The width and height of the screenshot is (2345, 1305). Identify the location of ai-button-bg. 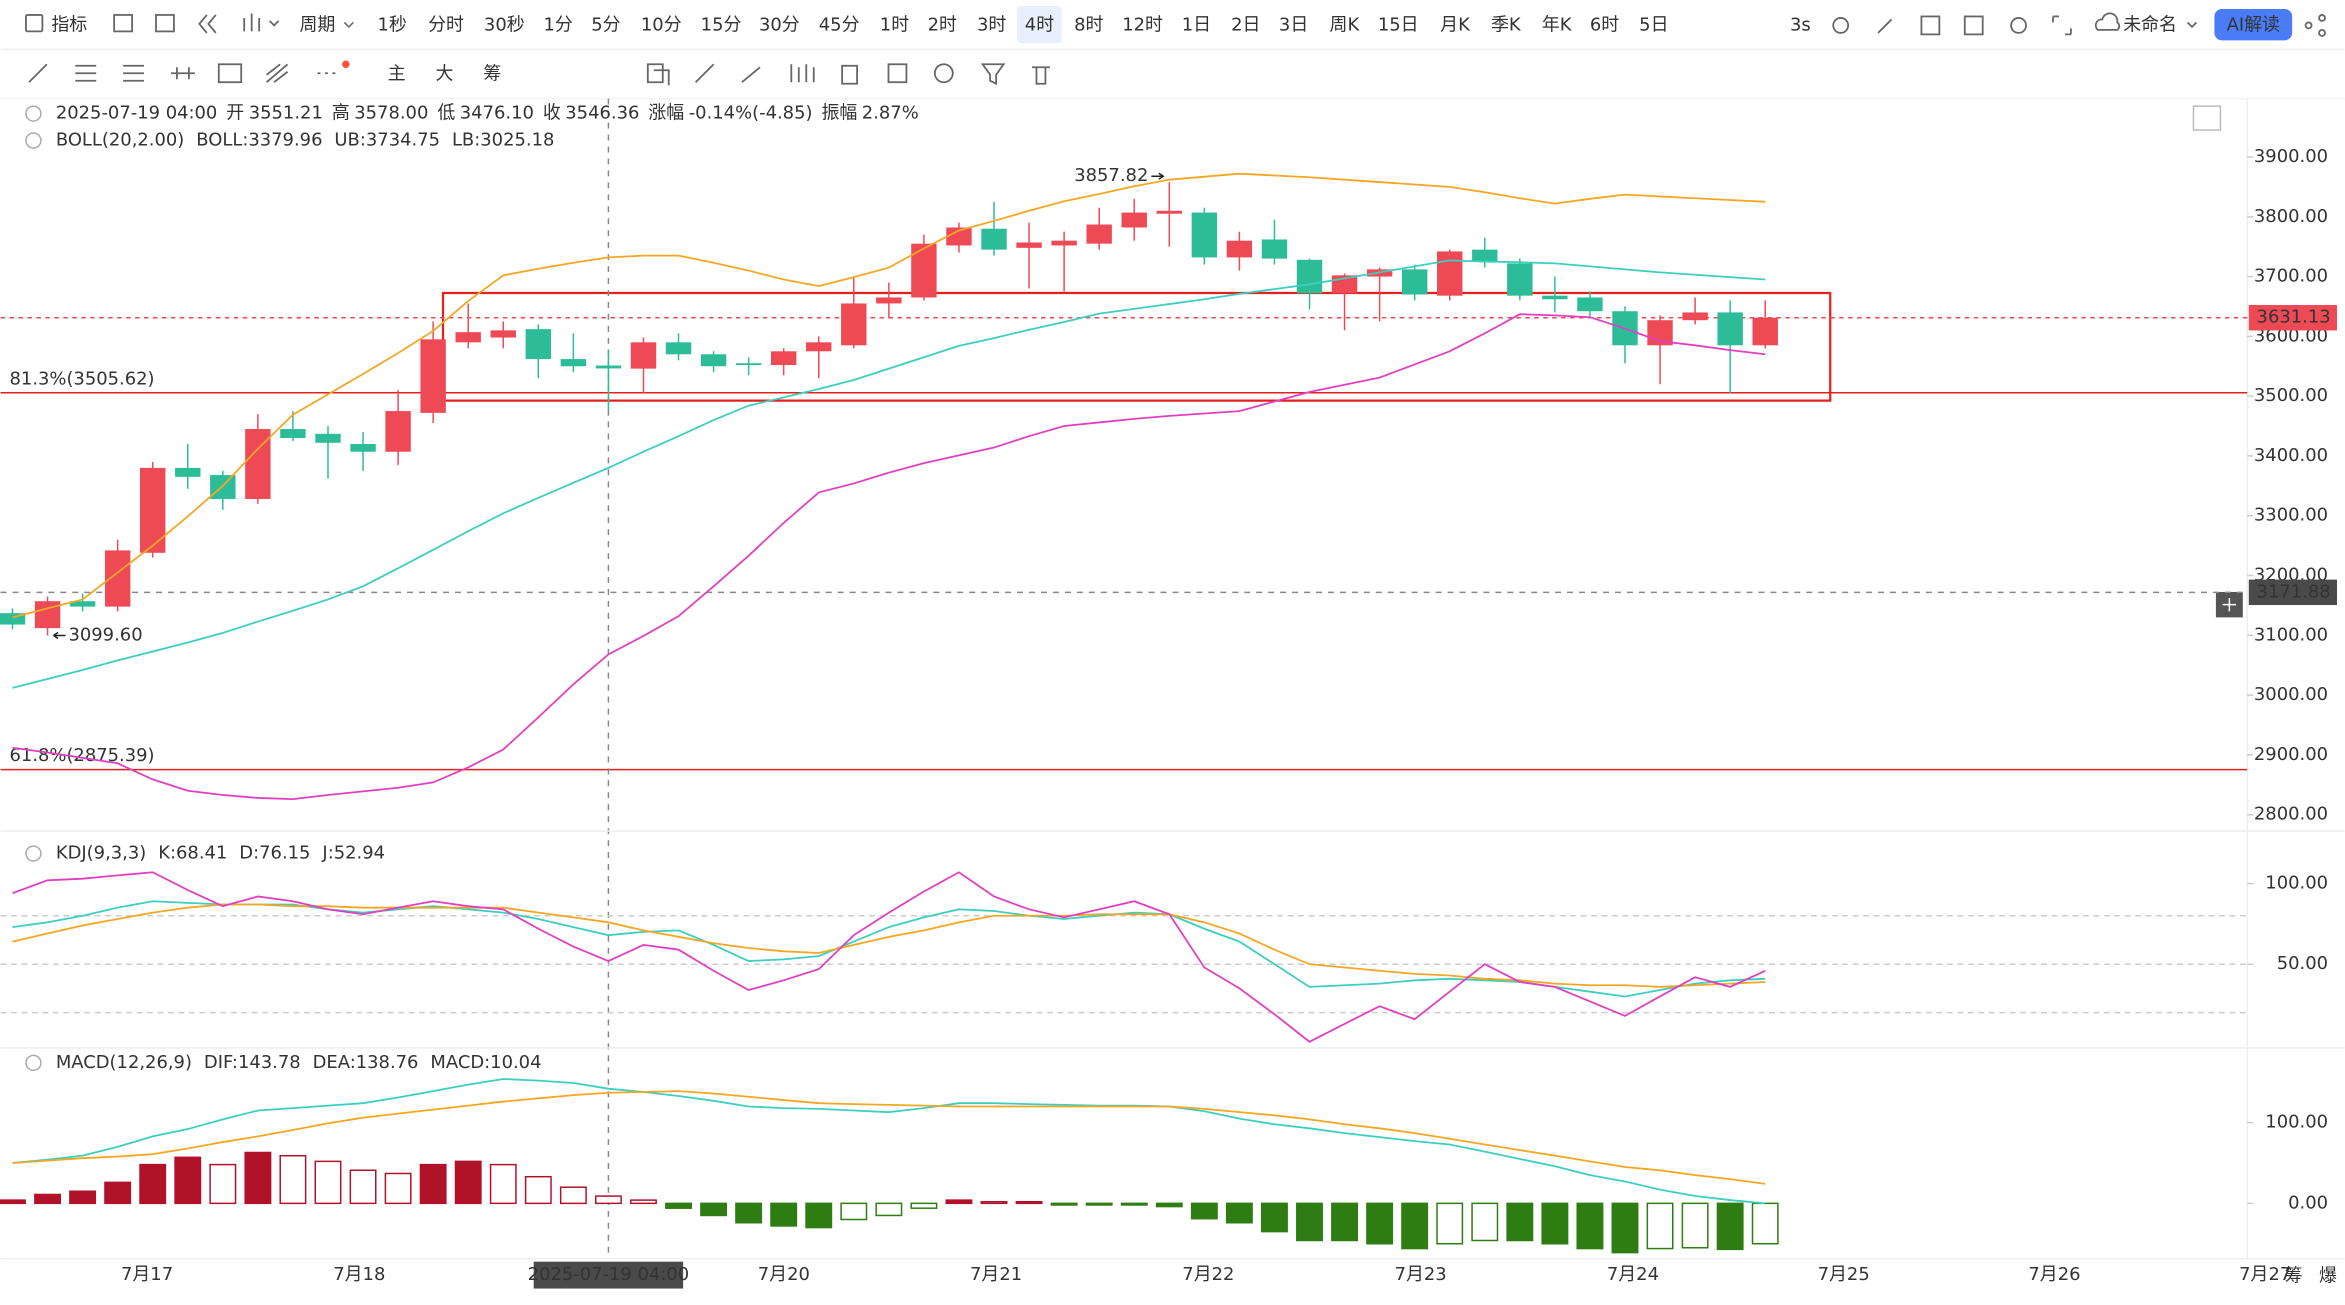
(2253, 24).